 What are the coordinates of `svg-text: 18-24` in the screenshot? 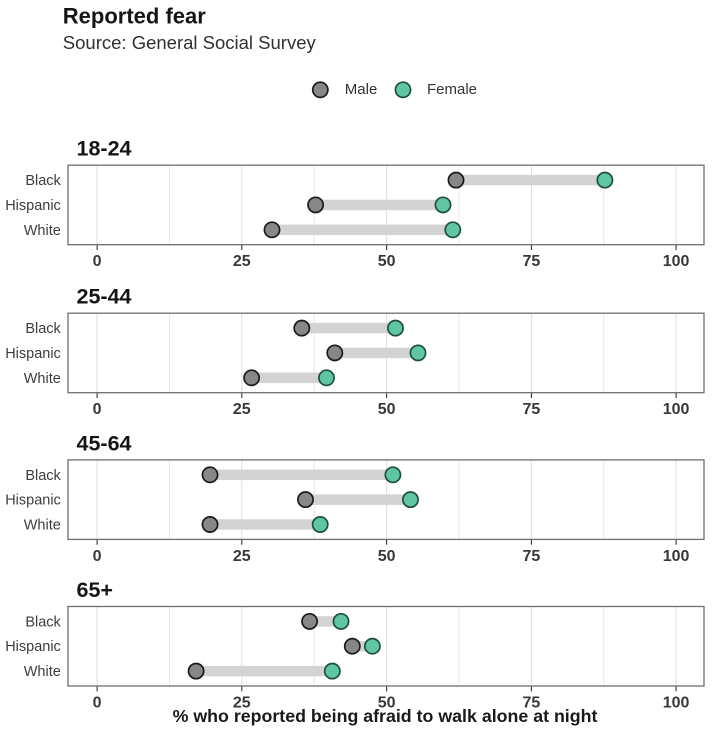 It's located at (104, 149).